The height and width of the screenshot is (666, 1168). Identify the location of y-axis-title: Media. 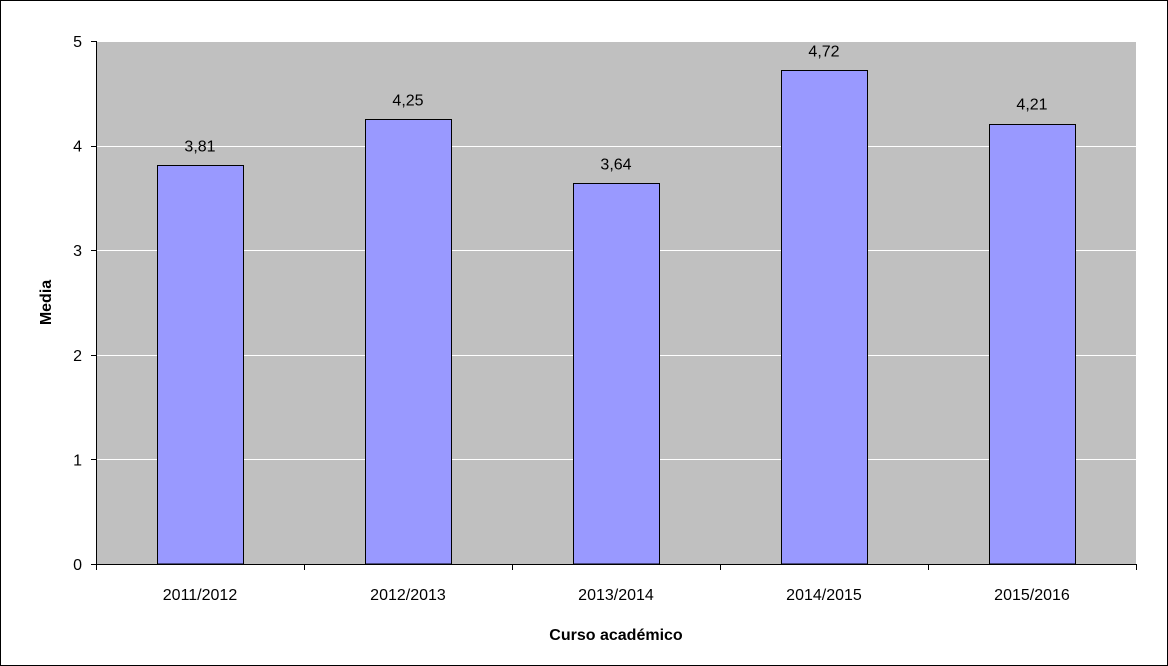
(46, 302).